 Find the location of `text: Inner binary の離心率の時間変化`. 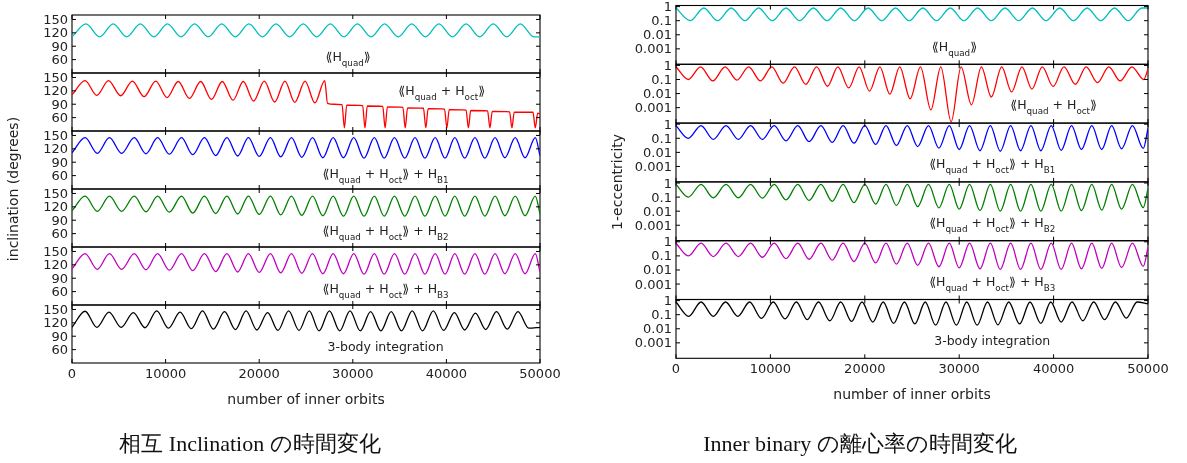

text: Inner binary の離心率の時間変化 is located at coordinates (860, 443).